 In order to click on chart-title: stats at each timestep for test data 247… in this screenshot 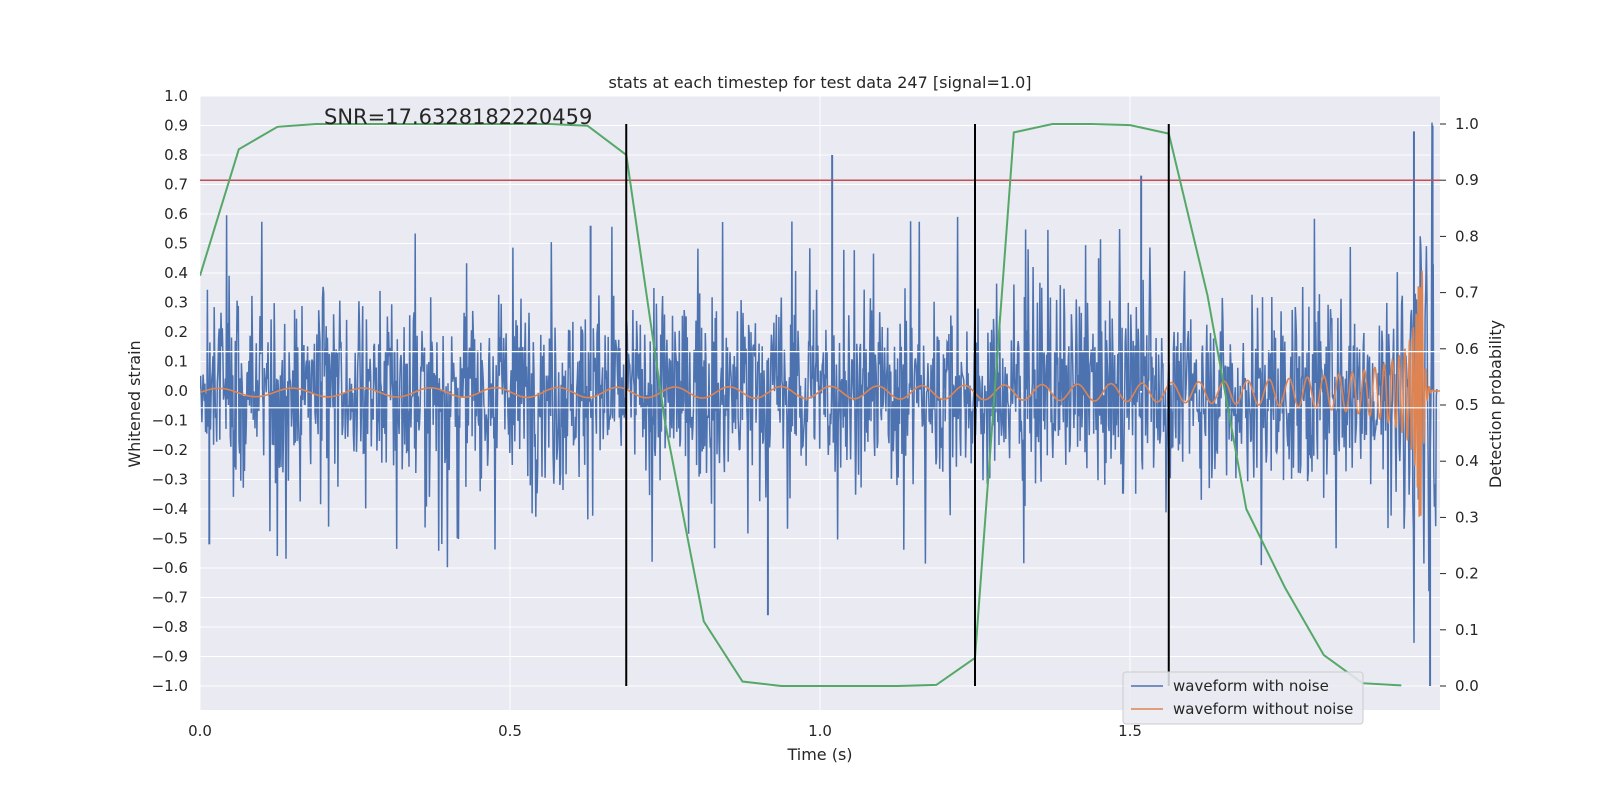, I will do `click(819, 82)`.